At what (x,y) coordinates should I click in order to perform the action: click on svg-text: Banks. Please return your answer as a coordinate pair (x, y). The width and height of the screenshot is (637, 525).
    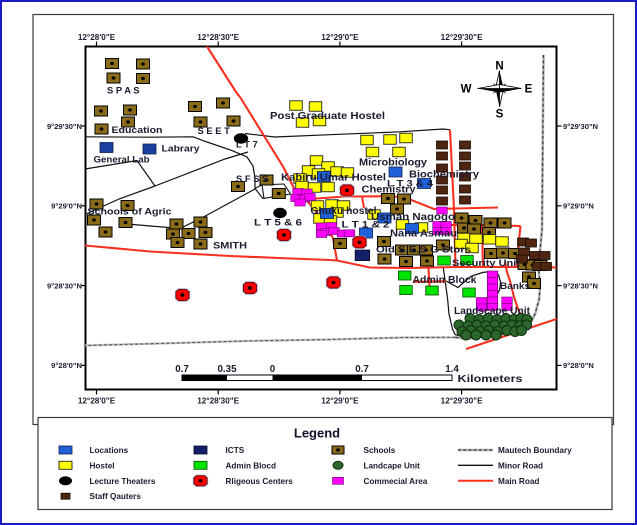
    Looking at the image, I should click on (515, 285).